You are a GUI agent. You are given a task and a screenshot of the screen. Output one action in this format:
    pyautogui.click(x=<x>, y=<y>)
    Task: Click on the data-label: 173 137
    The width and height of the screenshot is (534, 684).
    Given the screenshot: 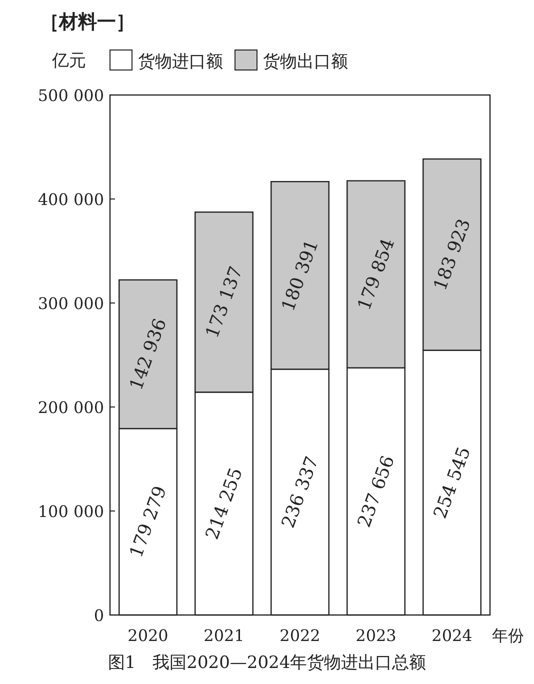 What is the action you would take?
    pyautogui.click(x=225, y=302)
    